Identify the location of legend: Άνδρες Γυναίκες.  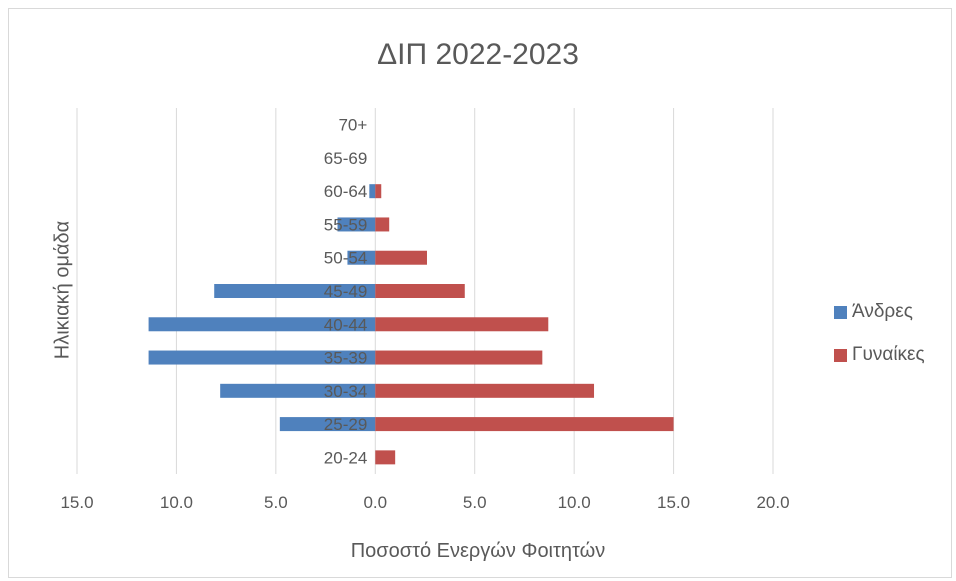
(879, 341).